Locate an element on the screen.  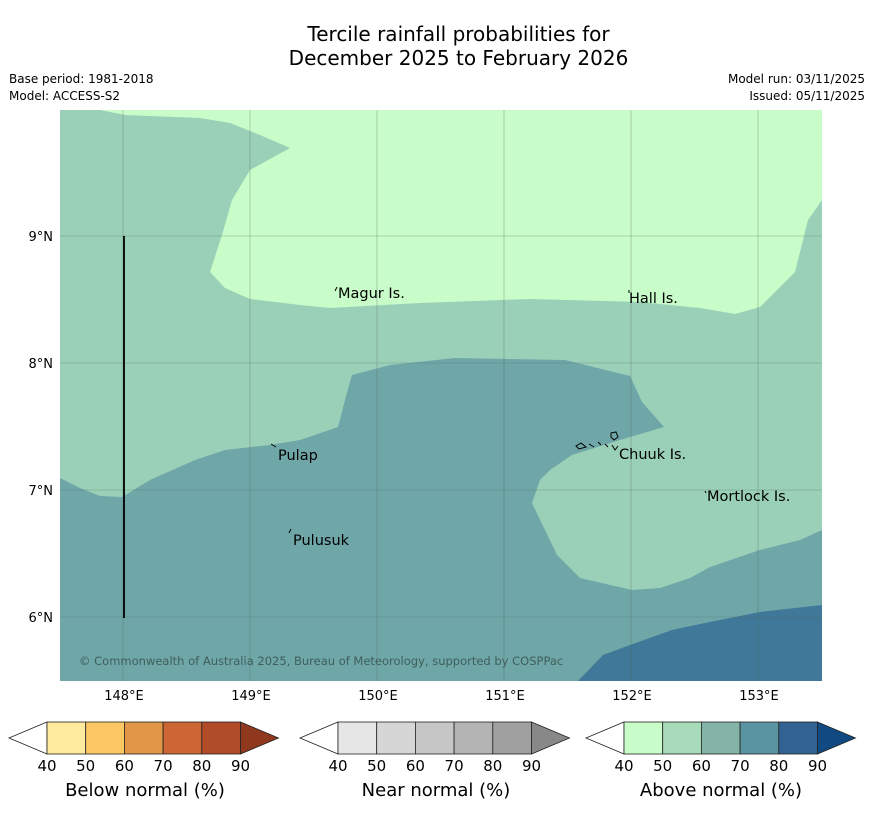
lon-tick-label: 149°E is located at coordinates (251, 696).